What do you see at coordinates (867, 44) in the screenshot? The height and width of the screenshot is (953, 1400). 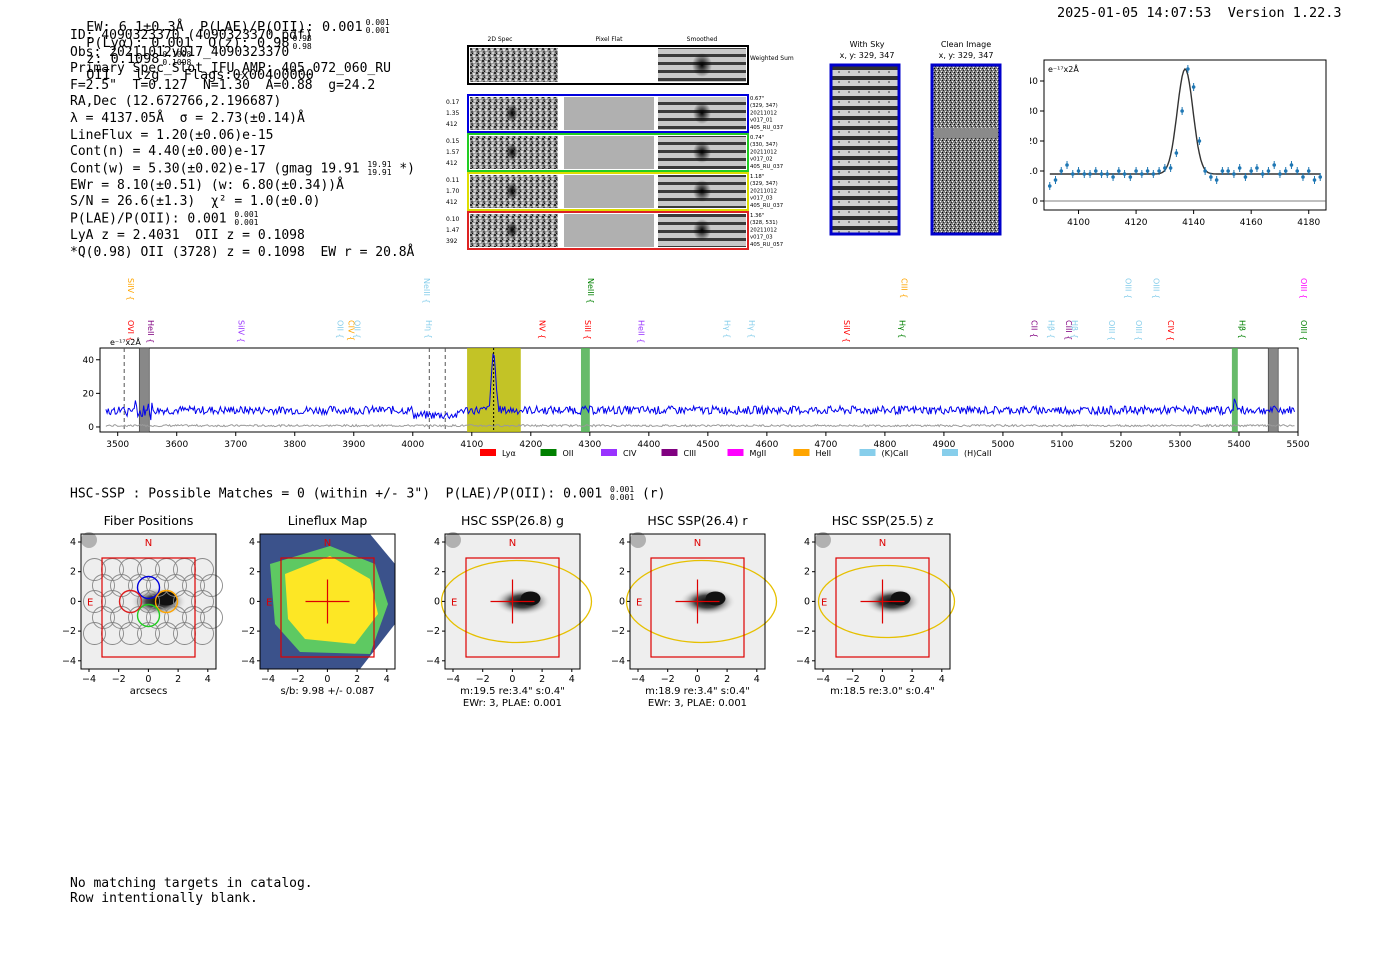 I see `sky-with-title: With Sky` at bounding box center [867, 44].